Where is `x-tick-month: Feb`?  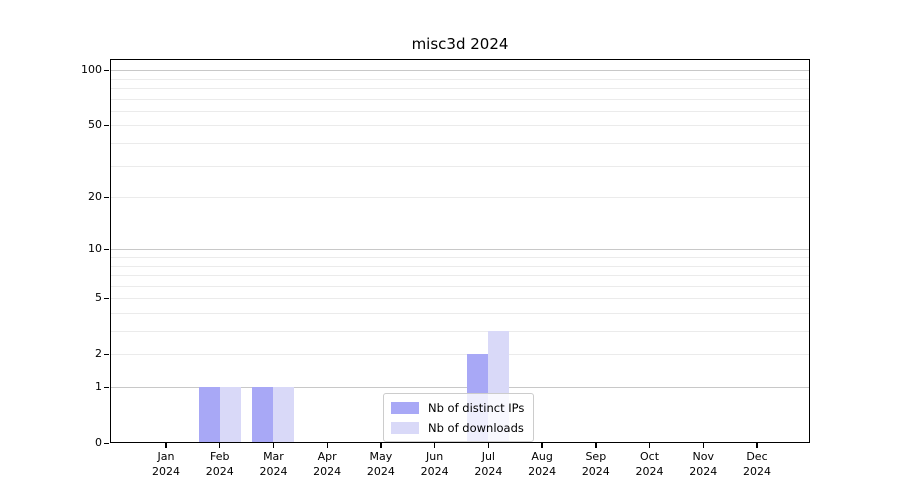 x-tick-month: Feb is located at coordinates (219, 456).